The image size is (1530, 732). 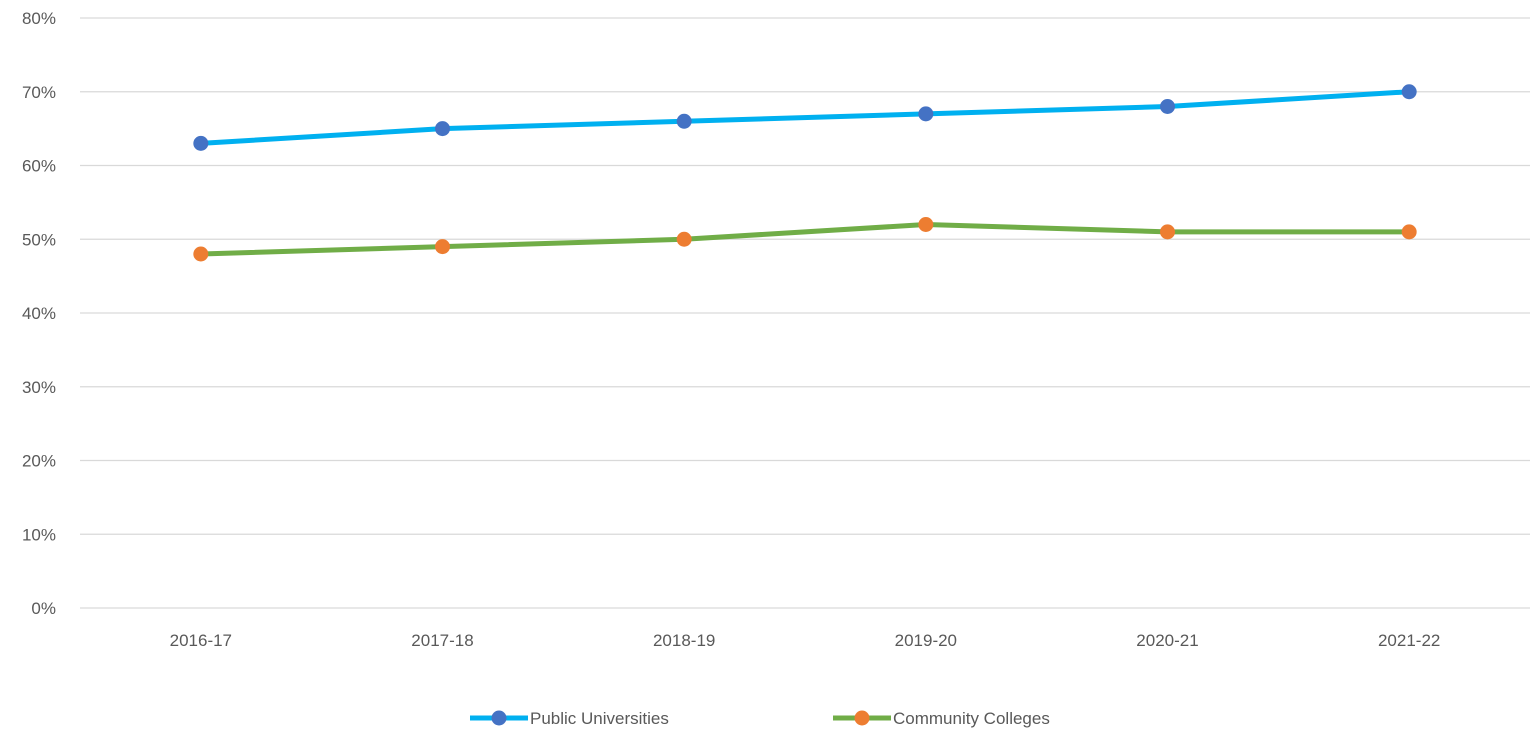 I want to click on legend-item: Community Colleges, so click(x=941, y=718).